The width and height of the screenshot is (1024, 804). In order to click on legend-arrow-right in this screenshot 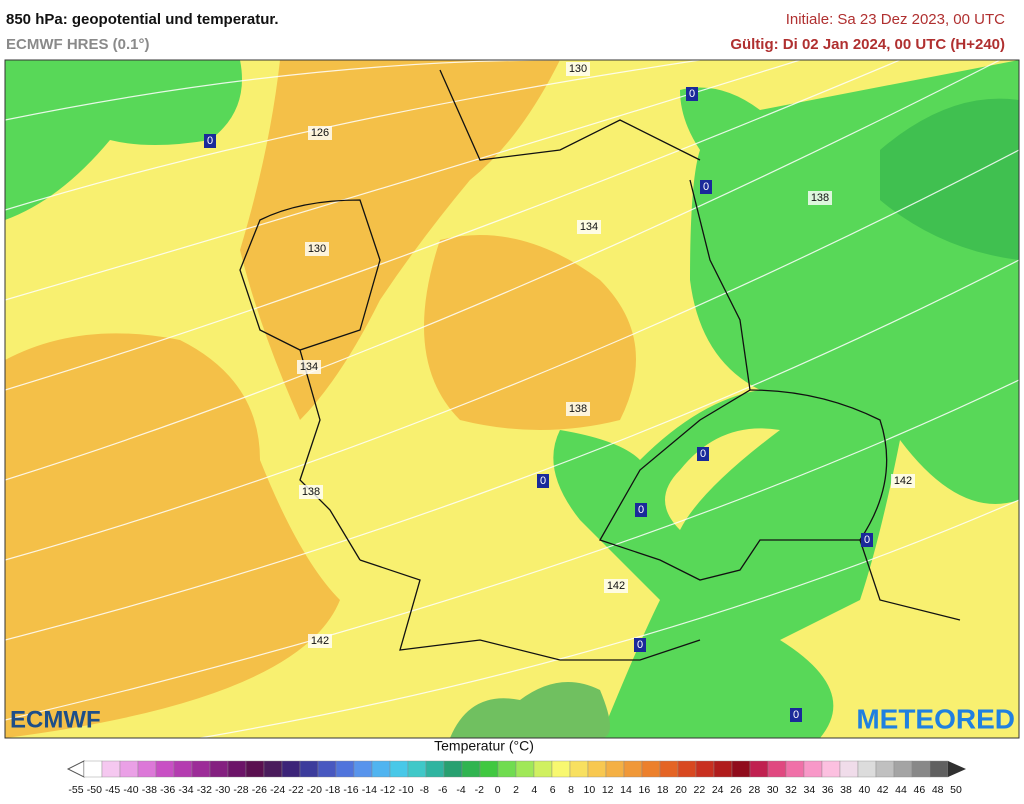, I will do `click(957, 769)`.